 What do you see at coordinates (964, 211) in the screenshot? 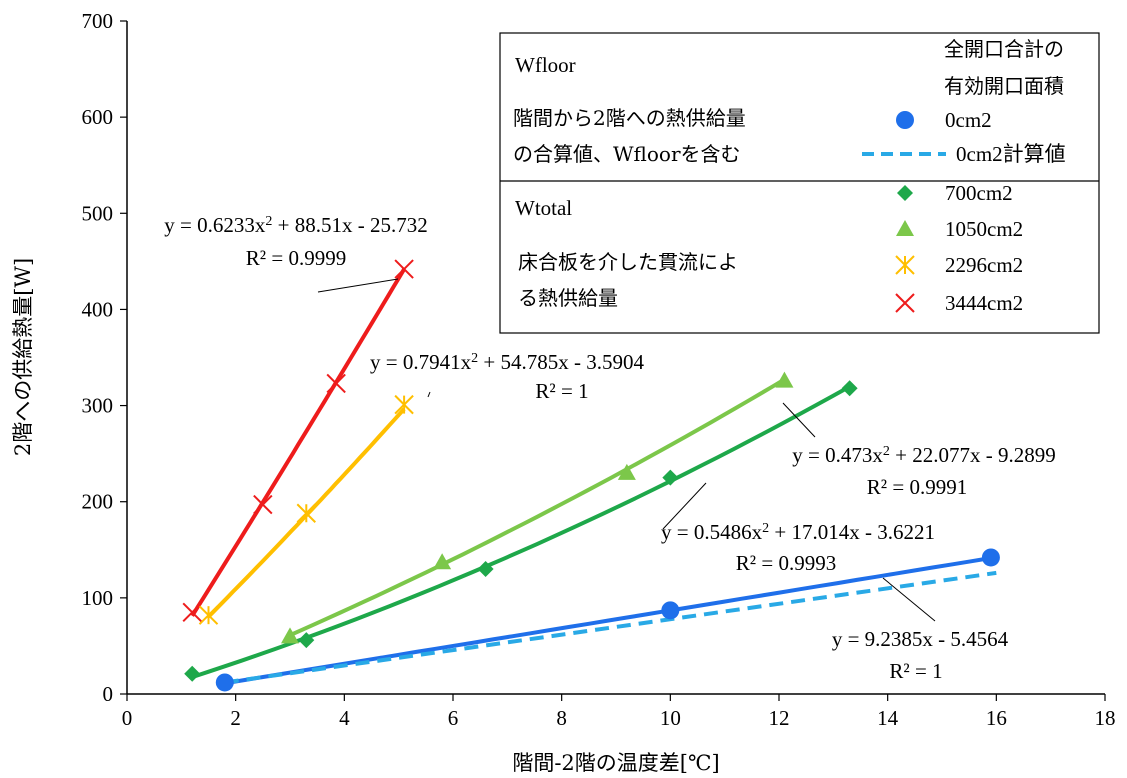
I see `legend-entries: 0cm2 0cm2計算値 700cm2 1050cm2 2296cm2 3444cm2` at bounding box center [964, 211].